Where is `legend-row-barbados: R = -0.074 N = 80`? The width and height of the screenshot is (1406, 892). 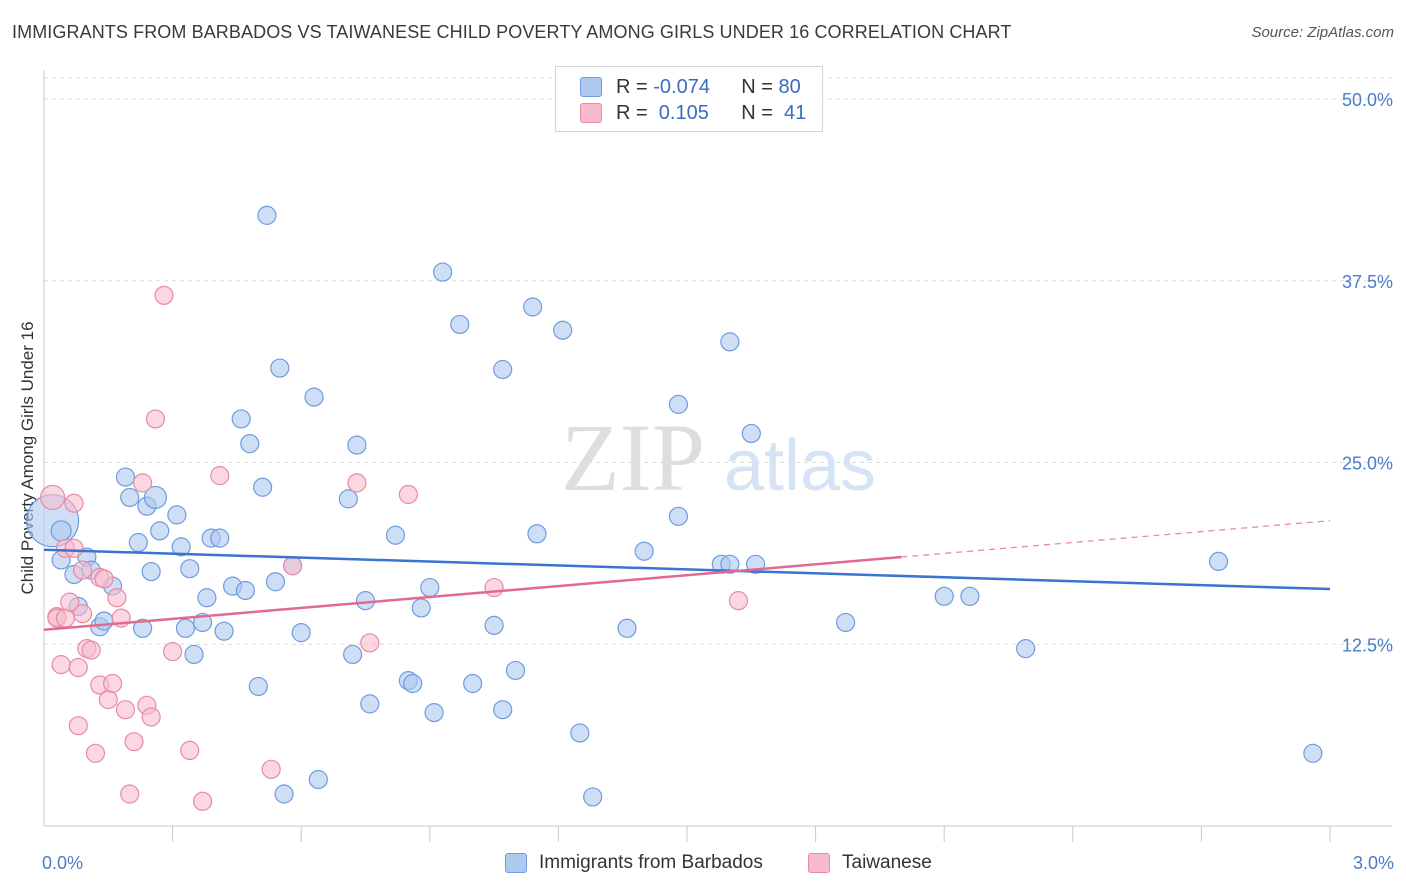
legend-row-barbados: R = -0.074 N = 80 is located at coordinates (690, 87).